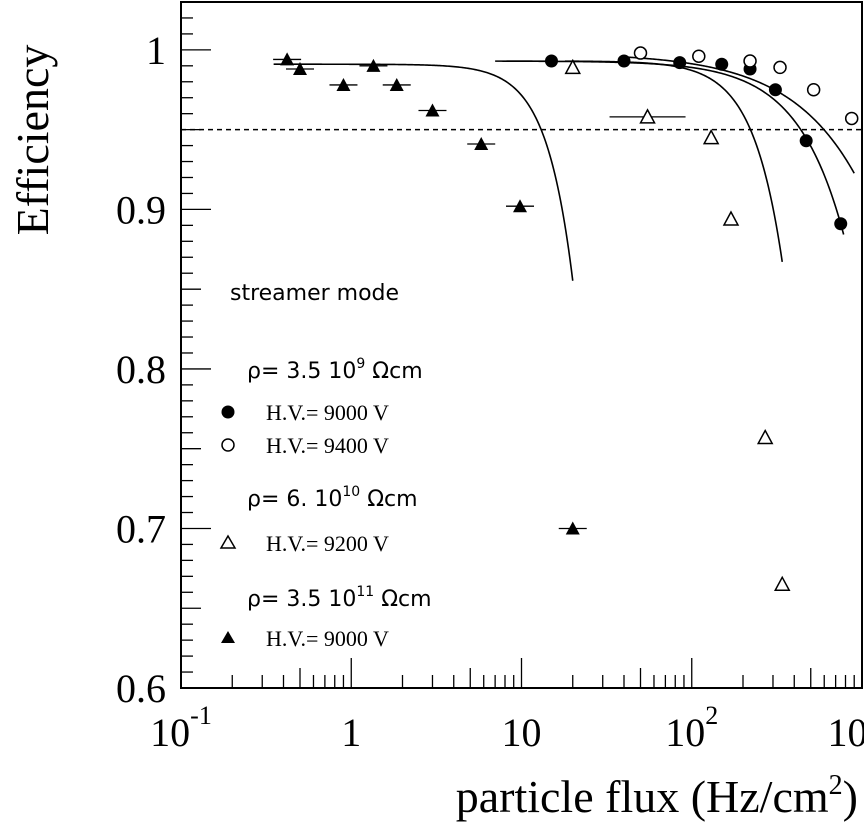 This screenshot has height=827, width=864. Describe the element at coordinates (351, 732) in the screenshot. I see `x-tick-label: 1` at that location.